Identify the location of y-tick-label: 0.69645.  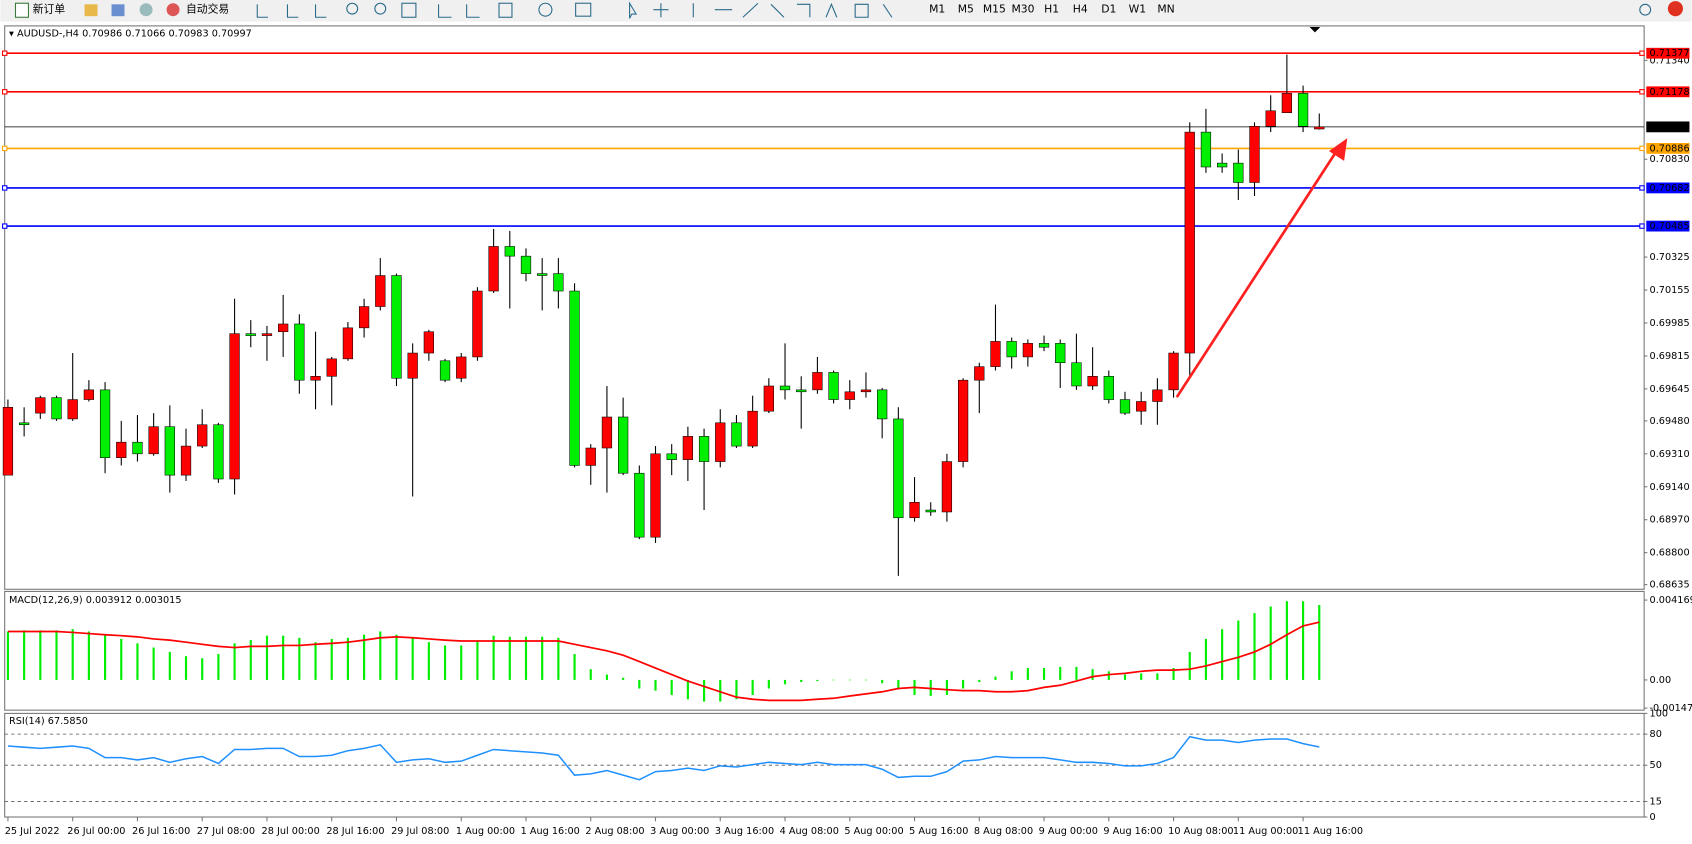
(1670, 389).